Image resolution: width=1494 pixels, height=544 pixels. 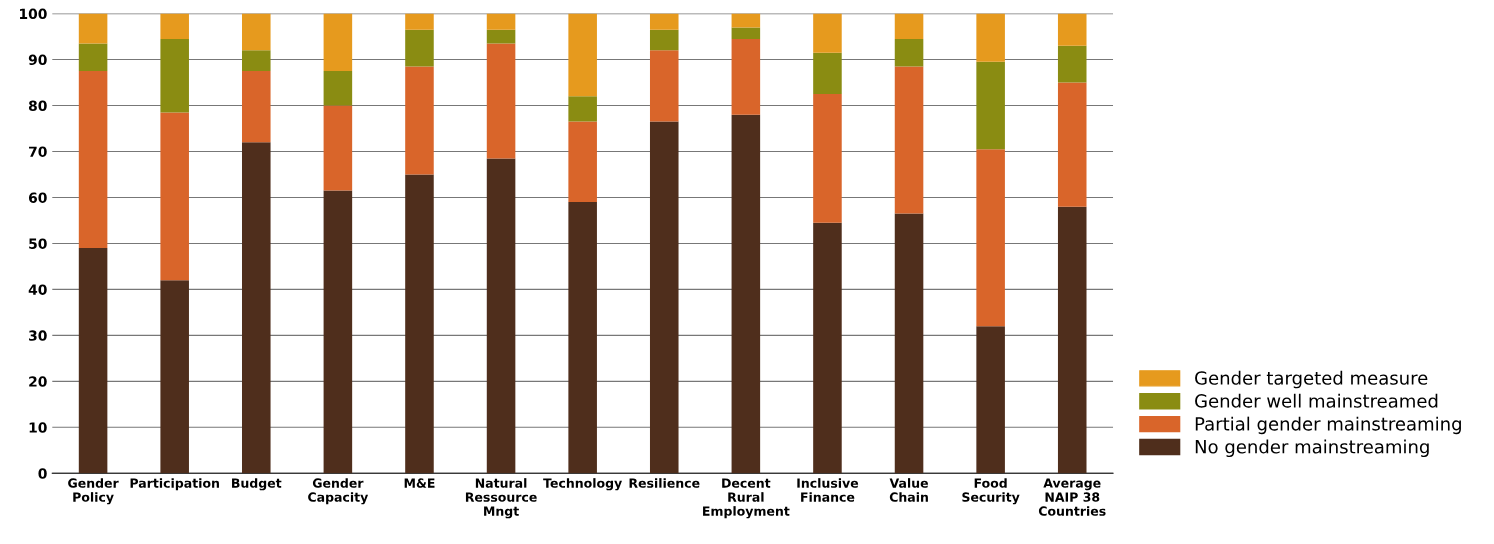 What do you see at coordinates (746, 498) in the screenshot?
I see `x-tick-label: Decent Rural Employment` at bounding box center [746, 498].